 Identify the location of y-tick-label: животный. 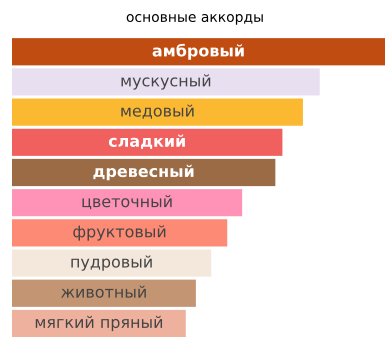
(103, 292).